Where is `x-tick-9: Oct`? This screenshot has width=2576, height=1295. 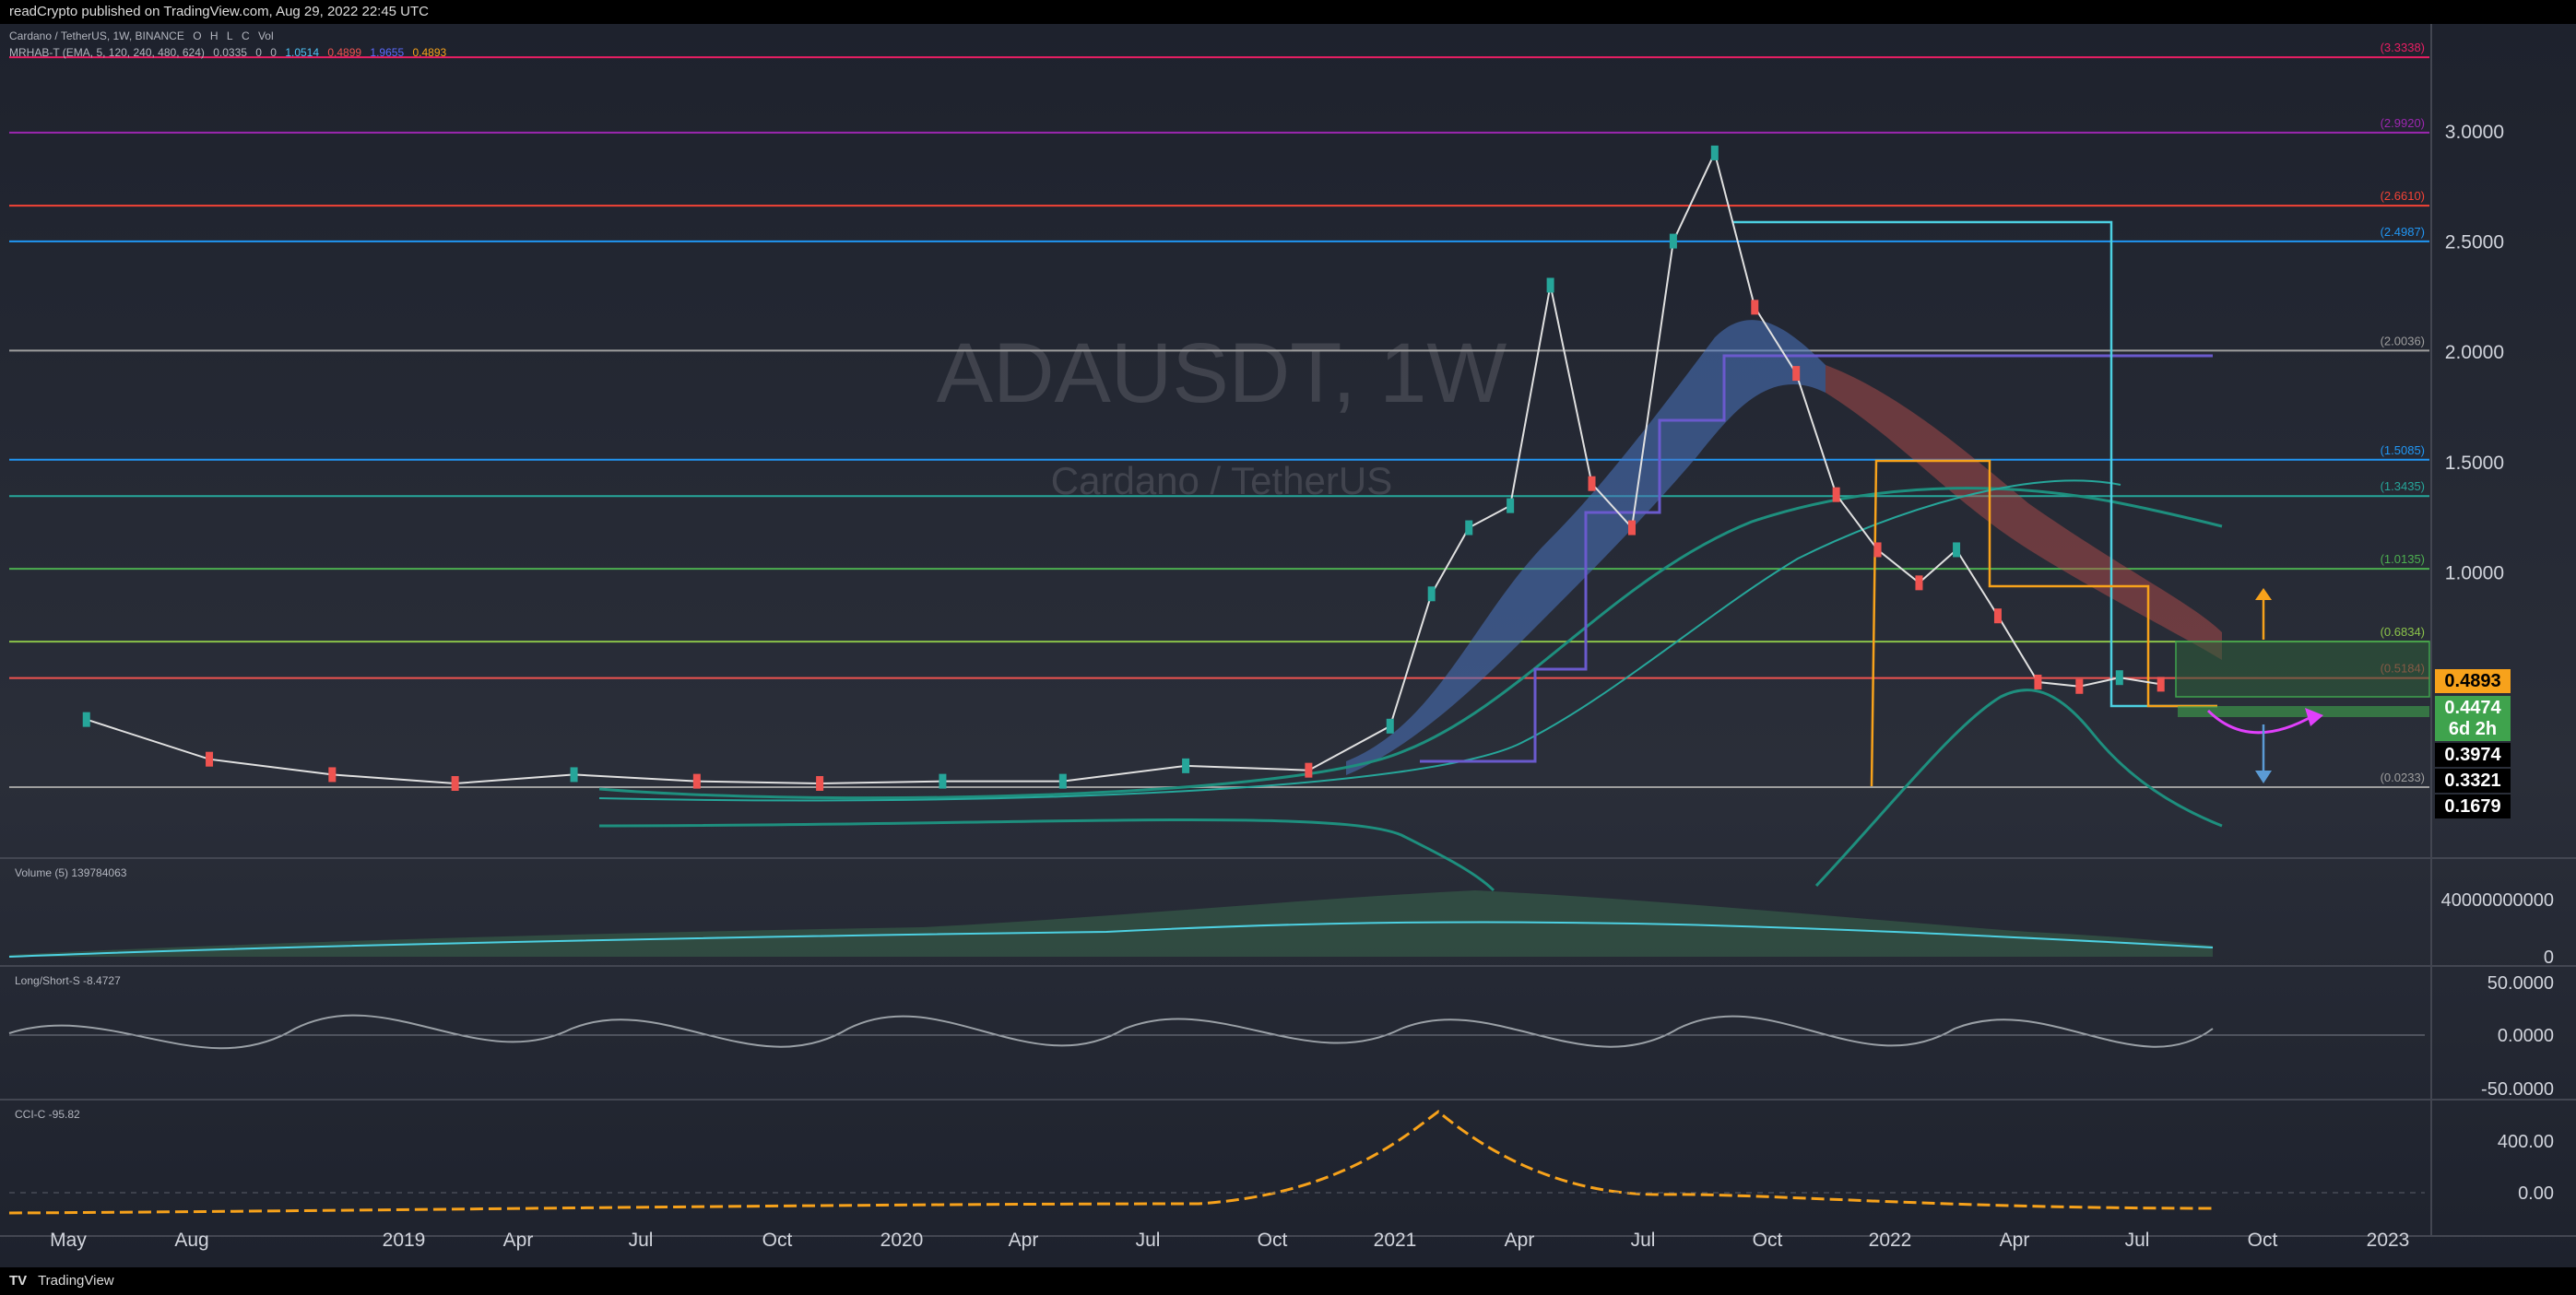
x-tick-9: Oct is located at coordinates (1273, 1240).